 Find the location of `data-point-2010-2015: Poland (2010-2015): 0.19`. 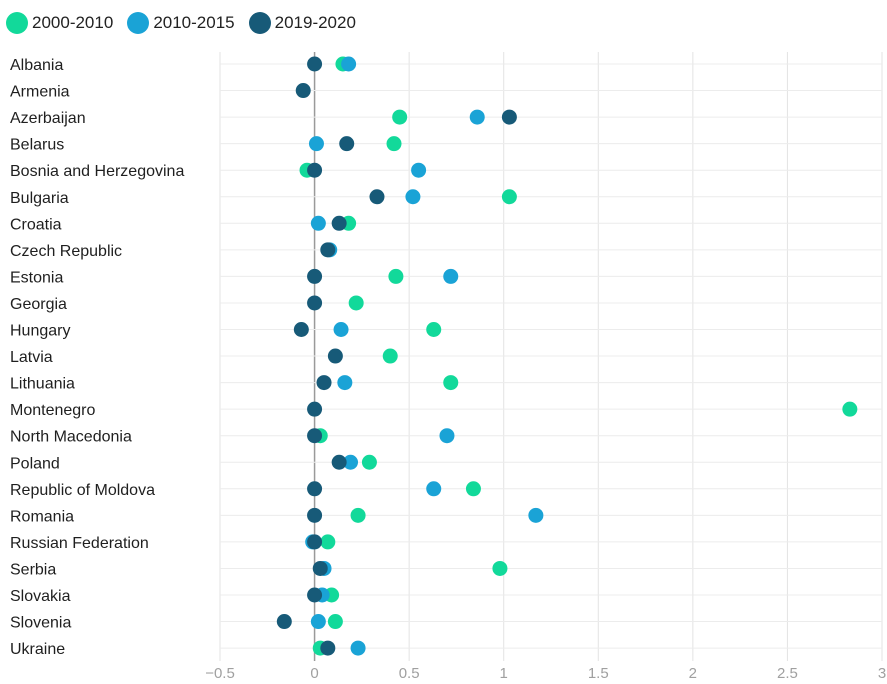

data-point-2010-2015: Poland (2010-2015): 0.19 is located at coordinates (351, 462).